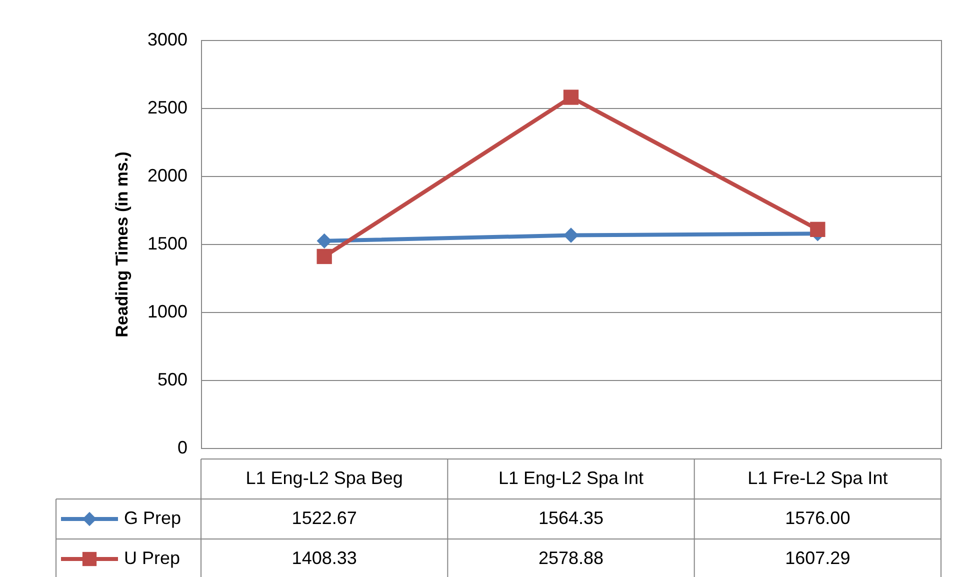  What do you see at coordinates (167, 40) in the screenshot?
I see `y-tick-label: 3000` at bounding box center [167, 40].